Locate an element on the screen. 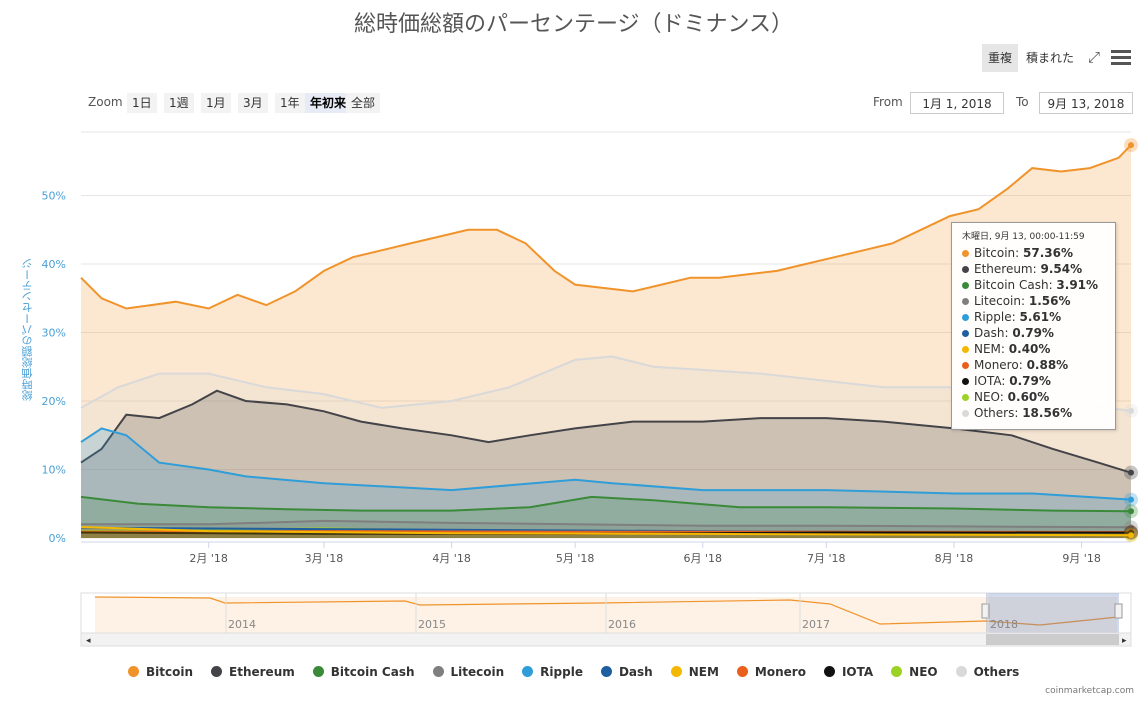 The image size is (1147, 709). zoom-1d-button: 1日 is located at coordinates (142, 103).